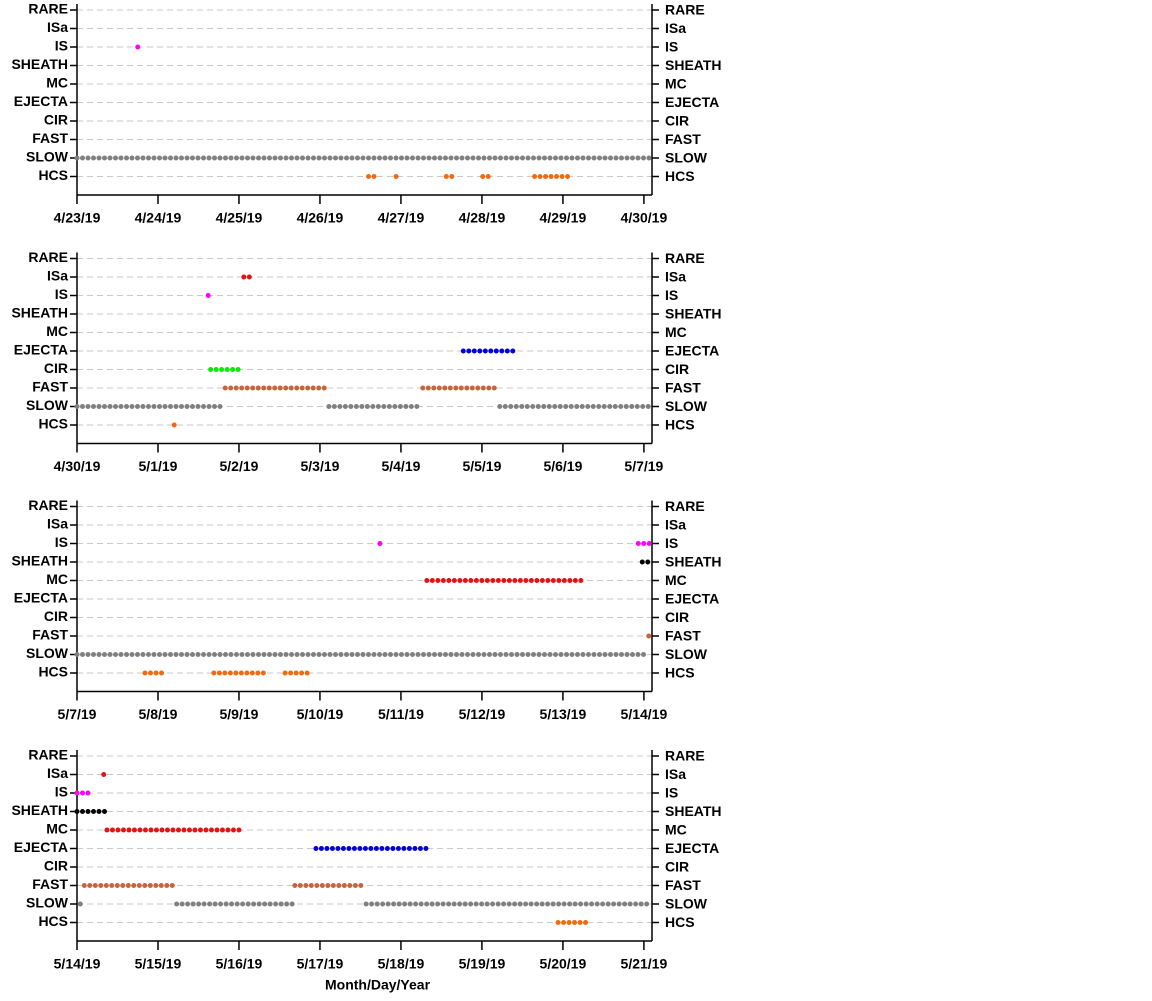  Describe the element at coordinates (563, 218) in the screenshot. I see `x-tick-label: 4/29/19` at that location.